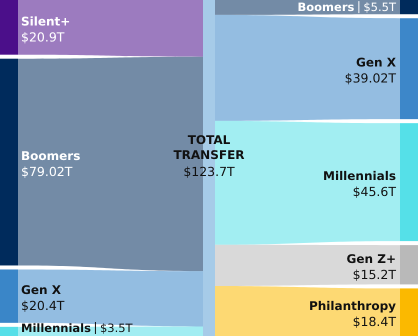 Image resolution: width=418 pixels, height=336 pixels. What do you see at coordinates (117, 328) in the screenshot?
I see `data-label: $3.5T` at bounding box center [117, 328].